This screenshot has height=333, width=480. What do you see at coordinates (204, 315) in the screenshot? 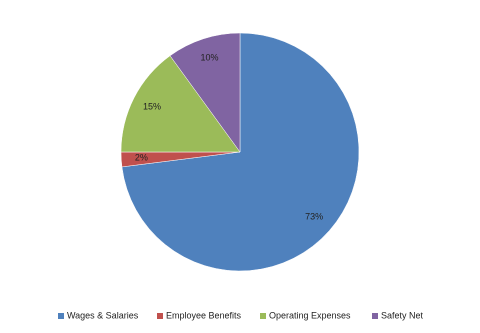
I see `legend-label: Employee Benefits` at bounding box center [204, 315].